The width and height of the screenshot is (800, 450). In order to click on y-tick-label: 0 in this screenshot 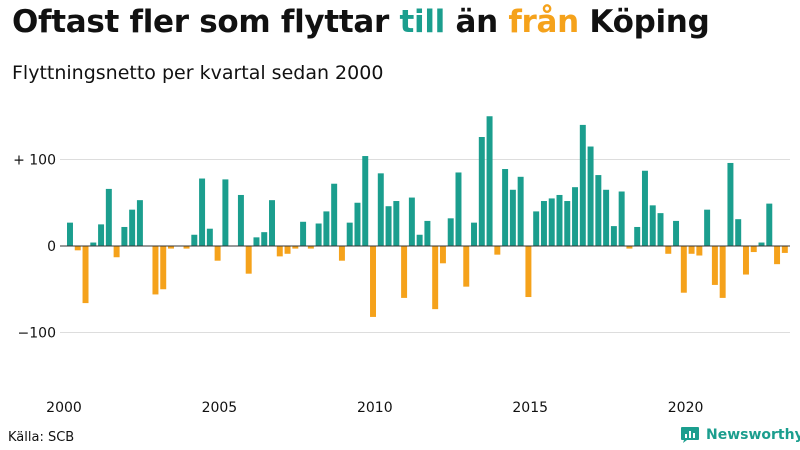, I will do `click(51, 247)`.